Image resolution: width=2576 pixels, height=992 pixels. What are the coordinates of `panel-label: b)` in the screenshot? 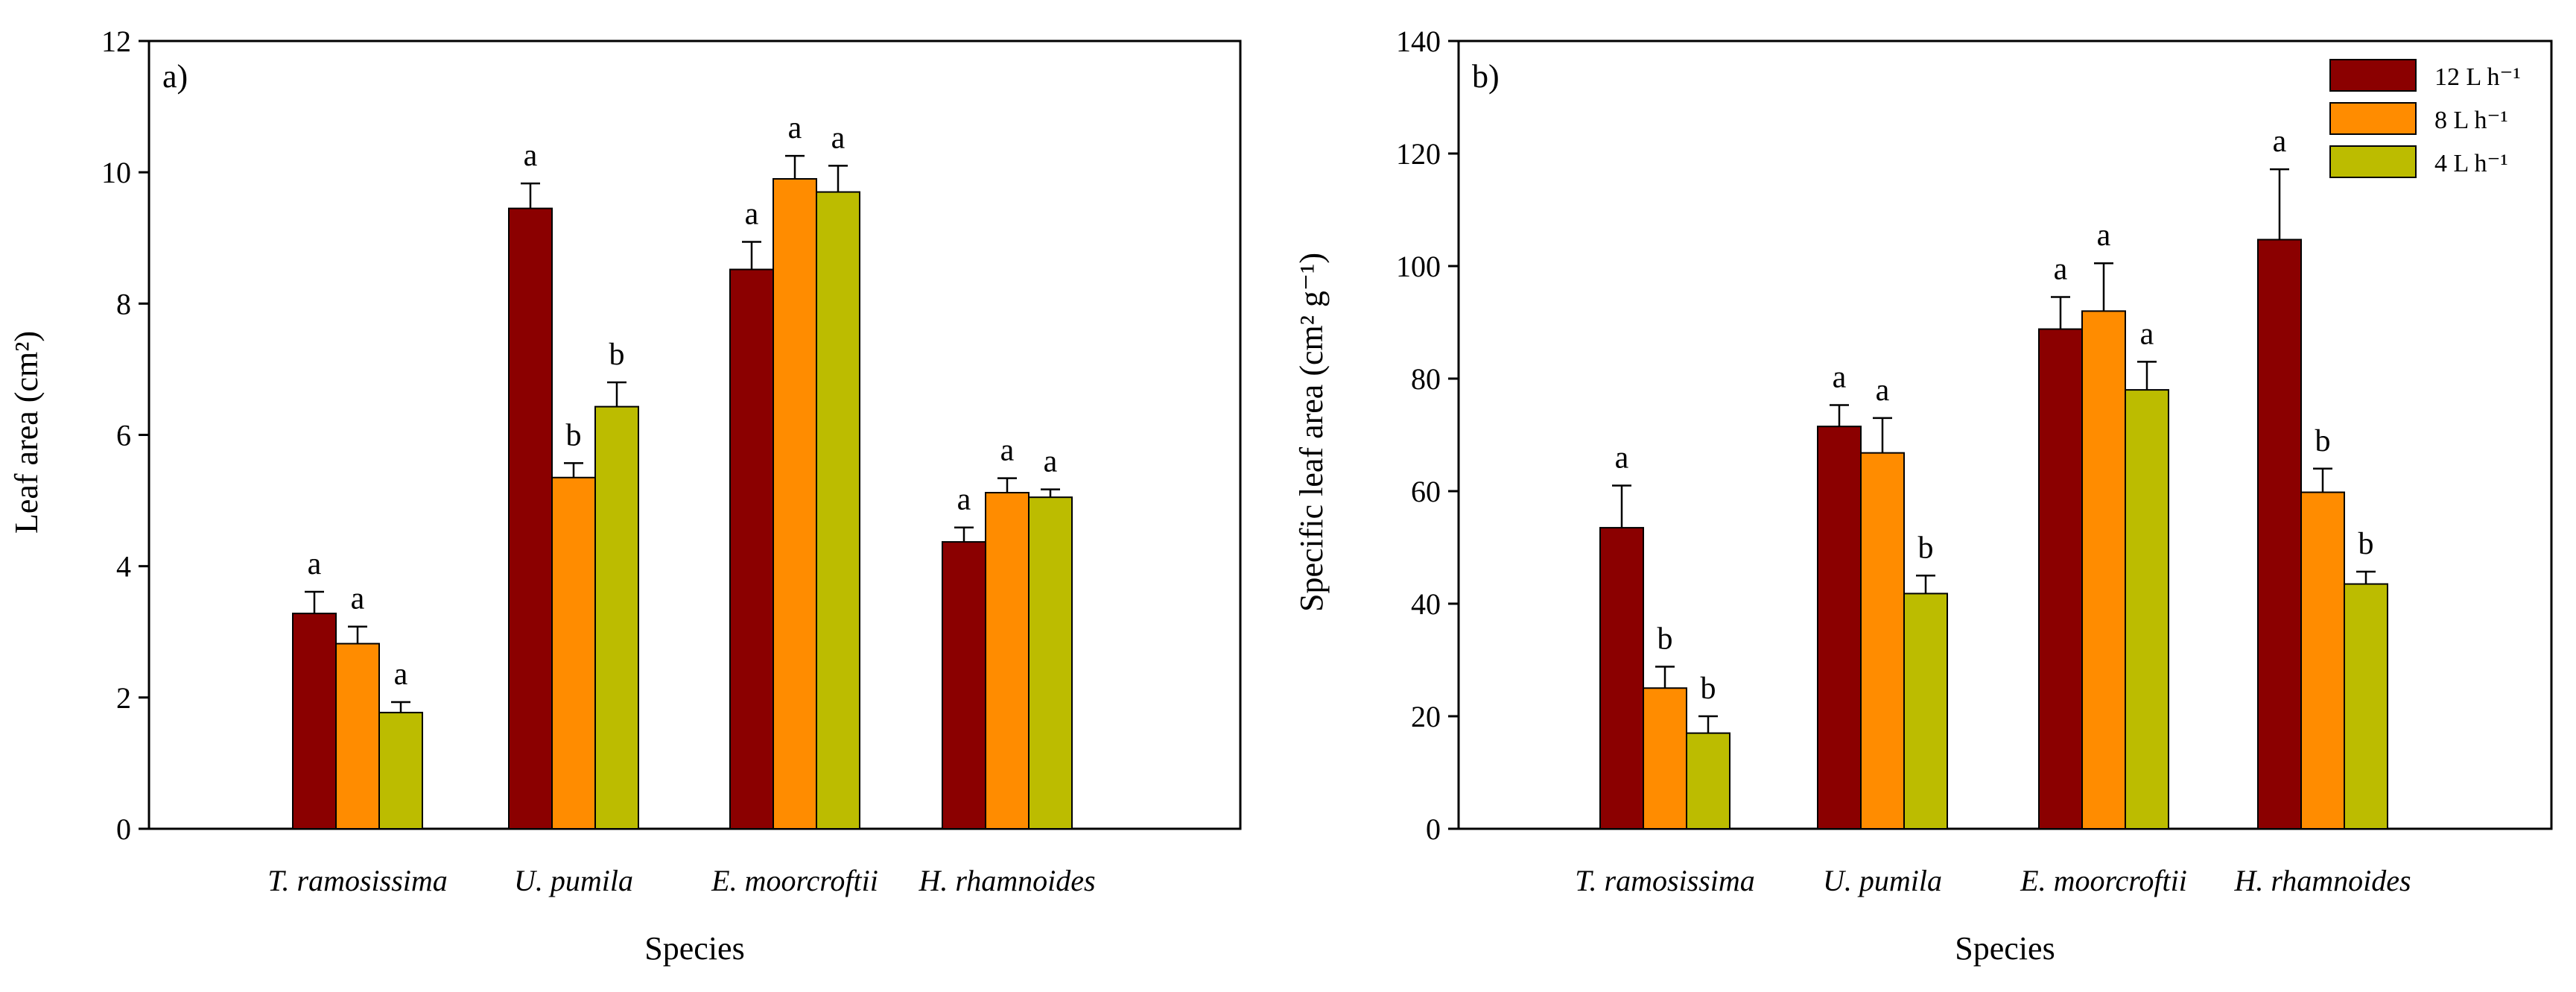 It's located at (1486, 76).